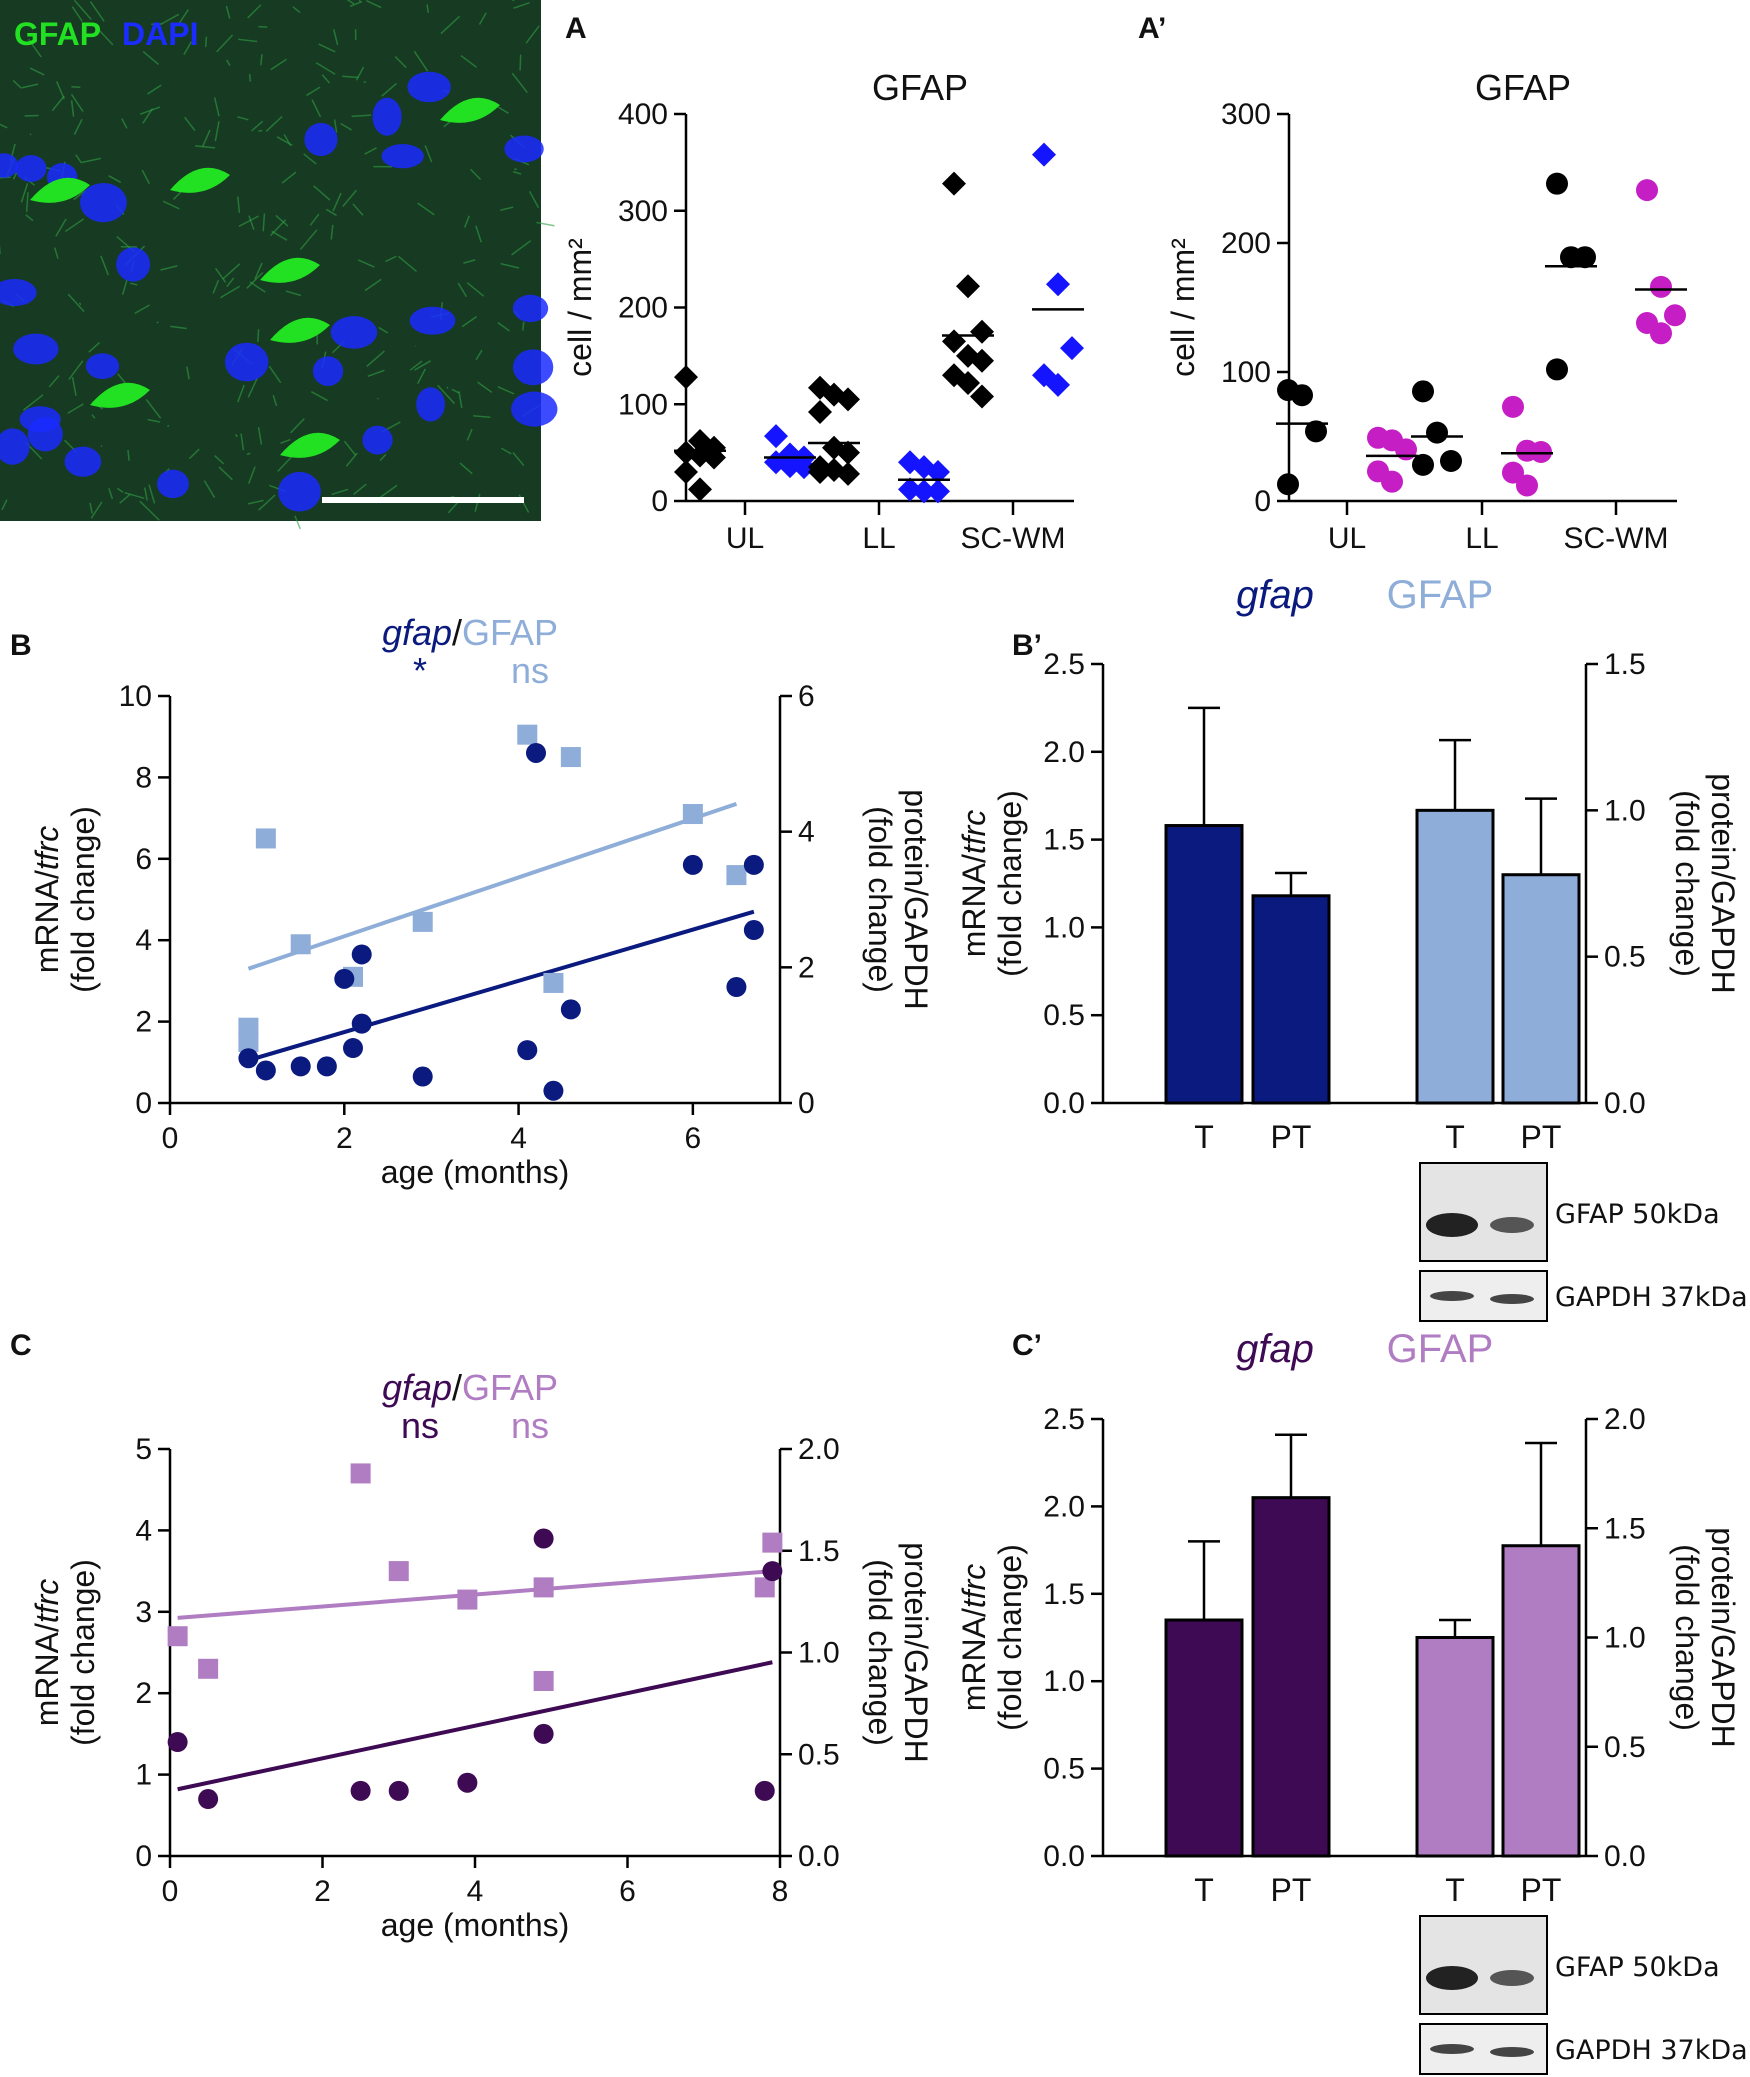 The width and height of the screenshot is (1750, 2077). Describe the element at coordinates (135, 696) in the screenshot. I see `y-axis-left-tick-label: 10` at that location.